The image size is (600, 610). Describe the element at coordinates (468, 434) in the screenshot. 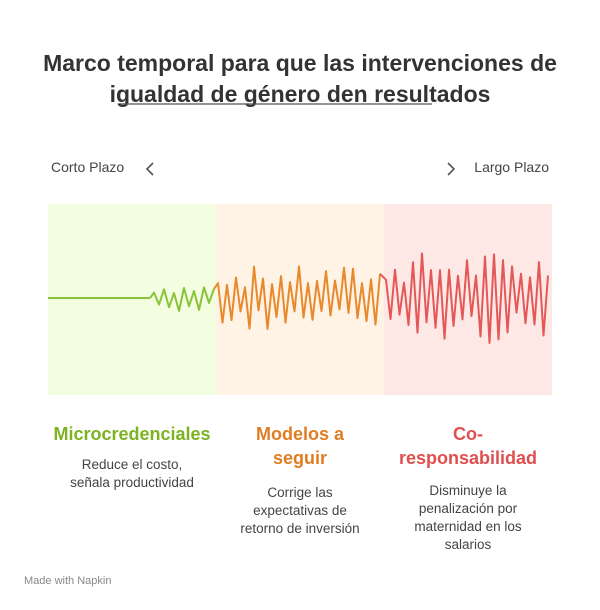

I see `title-line: Co-` at that location.